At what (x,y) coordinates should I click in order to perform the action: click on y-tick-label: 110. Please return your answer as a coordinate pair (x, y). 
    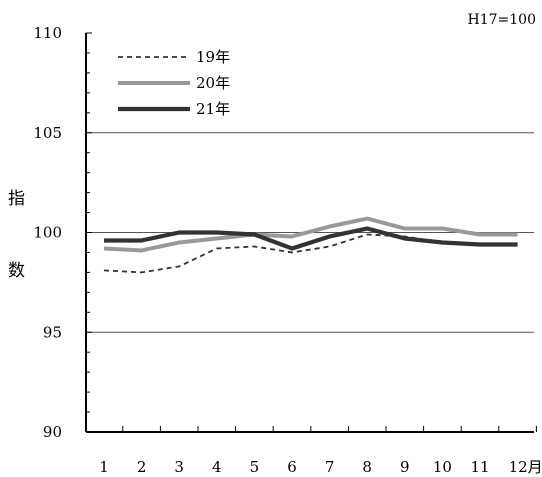
    Looking at the image, I should click on (47, 33).